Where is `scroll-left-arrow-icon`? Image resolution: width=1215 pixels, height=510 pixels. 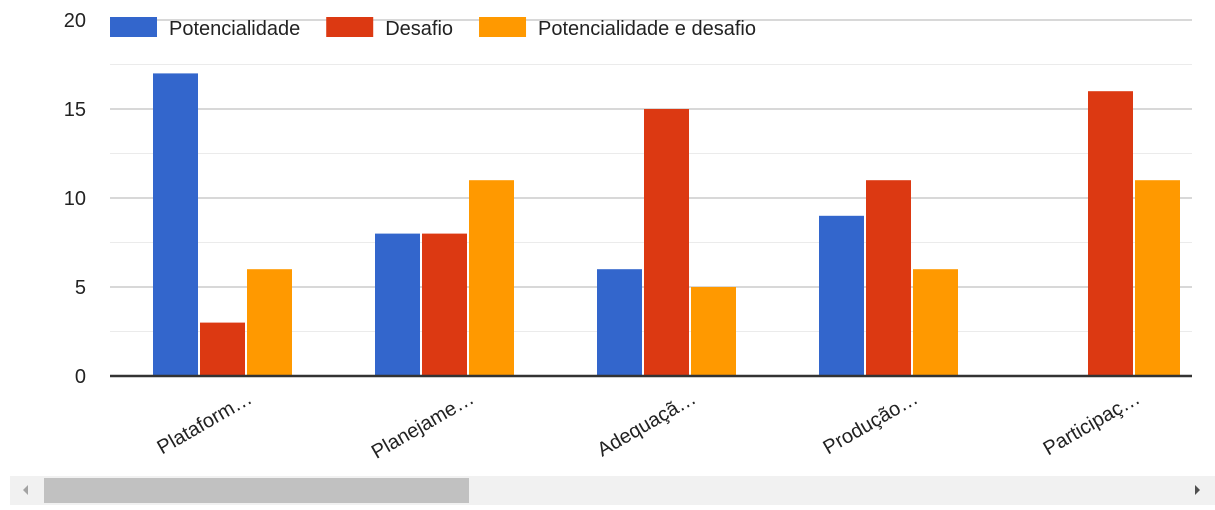 scroll-left-arrow-icon is located at coordinates (25, 490).